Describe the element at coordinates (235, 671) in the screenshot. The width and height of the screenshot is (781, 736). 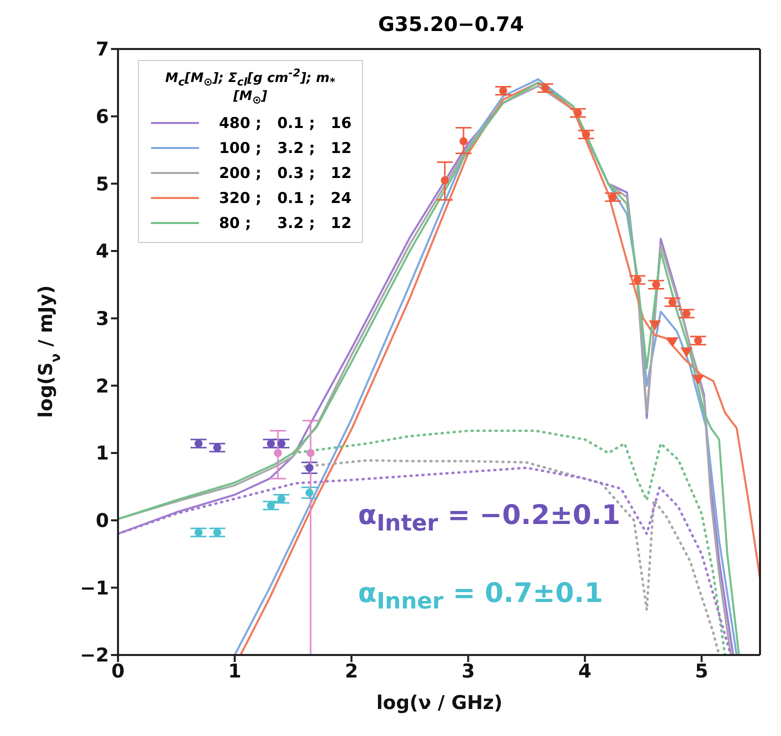
I see `x-tick-label: 1` at that location.